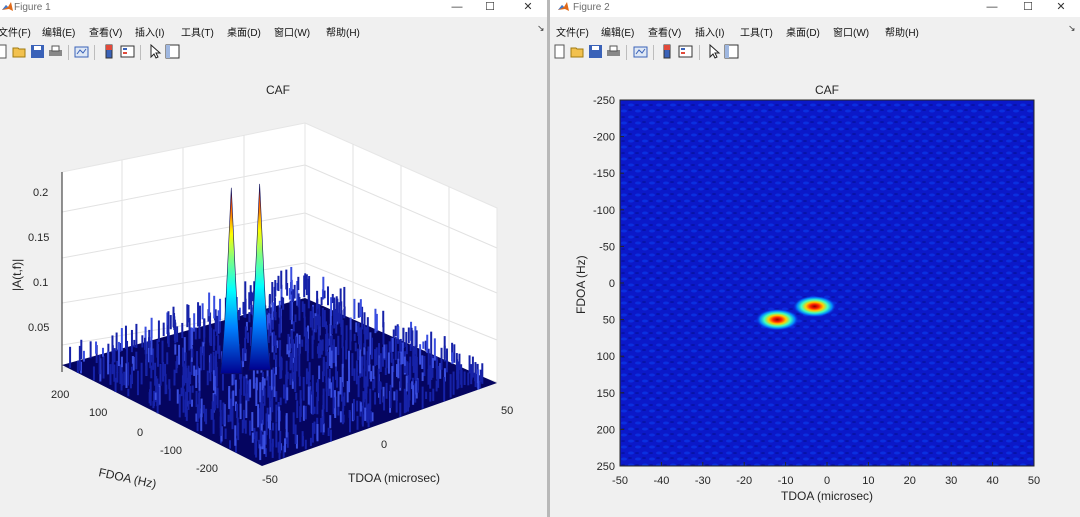  I want to click on x-tick-label: -30, so click(703, 481).